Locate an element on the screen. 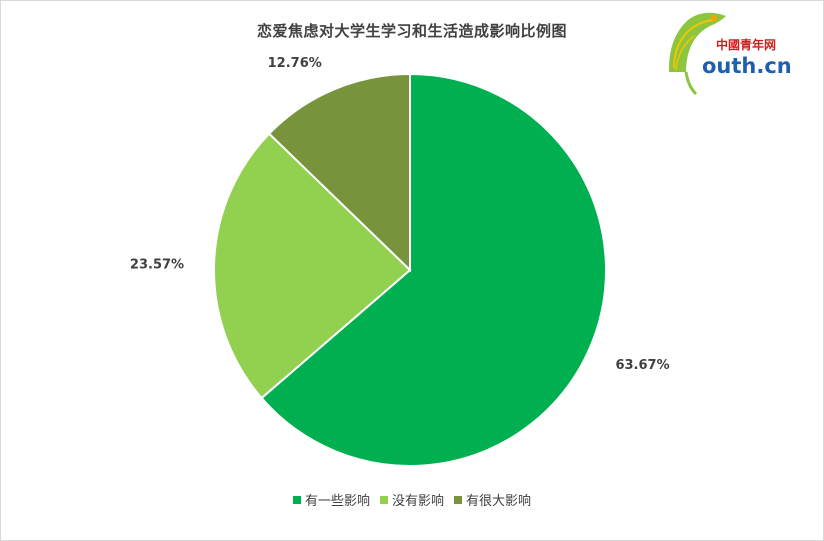 The image size is (824, 541). ginkgo-leaf-icon is located at coordinates (697, 54).